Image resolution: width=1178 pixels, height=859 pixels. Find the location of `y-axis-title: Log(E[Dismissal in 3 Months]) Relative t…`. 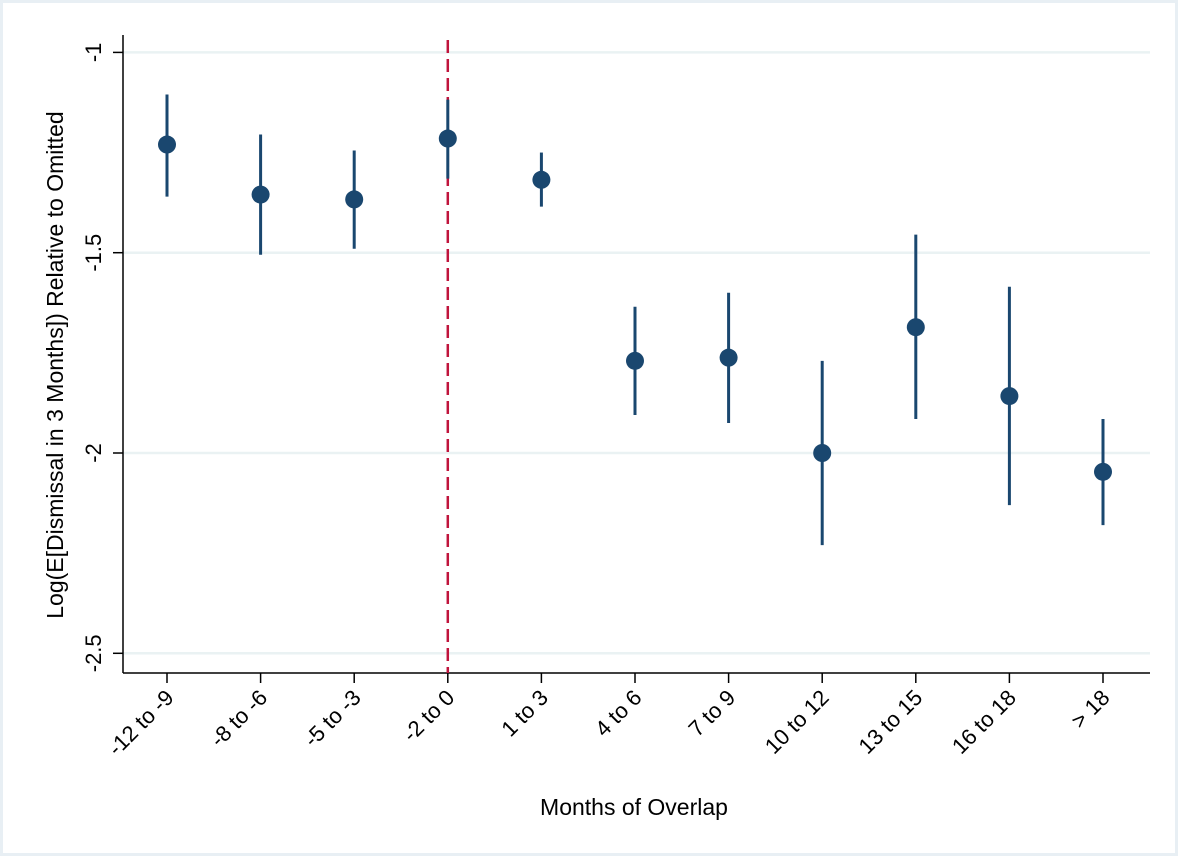

y-axis-title: Log(E[Dismissal in 3 Months]) Relative t… is located at coordinates (55, 364).